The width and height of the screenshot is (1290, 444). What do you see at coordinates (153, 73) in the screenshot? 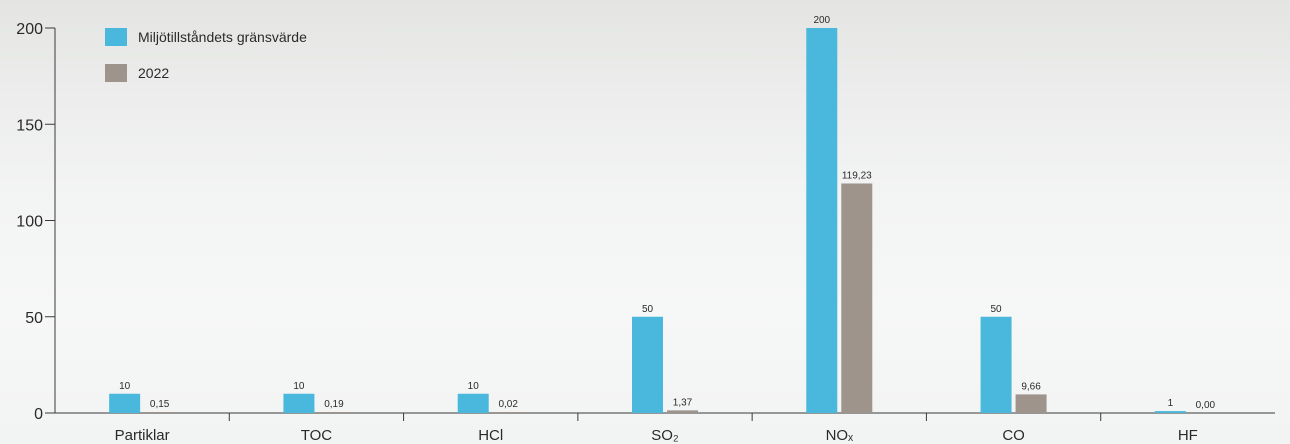
I see `legend-label: 2022` at bounding box center [153, 73].